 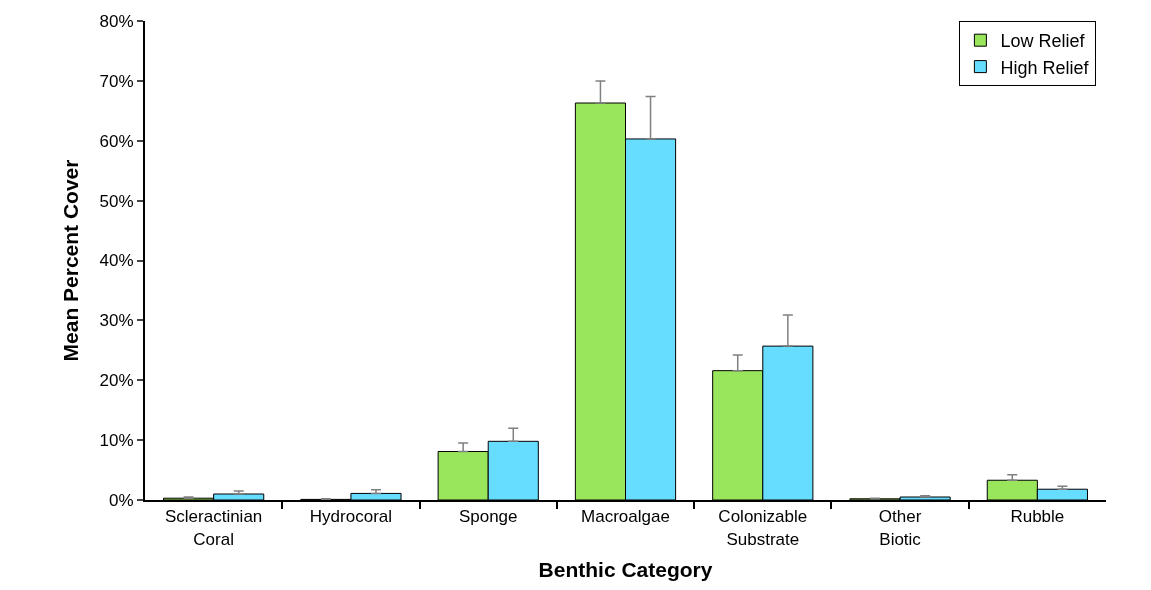 What do you see at coordinates (213, 528) in the screenshot?
I see `x-tick-label: Scleractinian Coral` at bounding box center [213, 528].